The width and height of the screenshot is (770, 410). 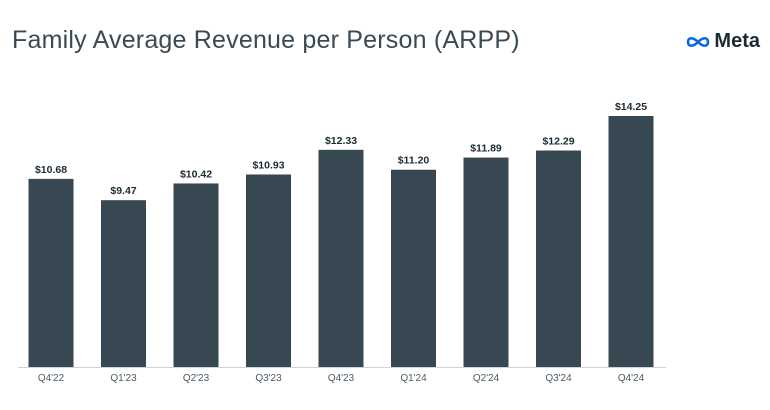 I want to click on x-tick-label-q124: Q1'24, so click(x=413, y=378).